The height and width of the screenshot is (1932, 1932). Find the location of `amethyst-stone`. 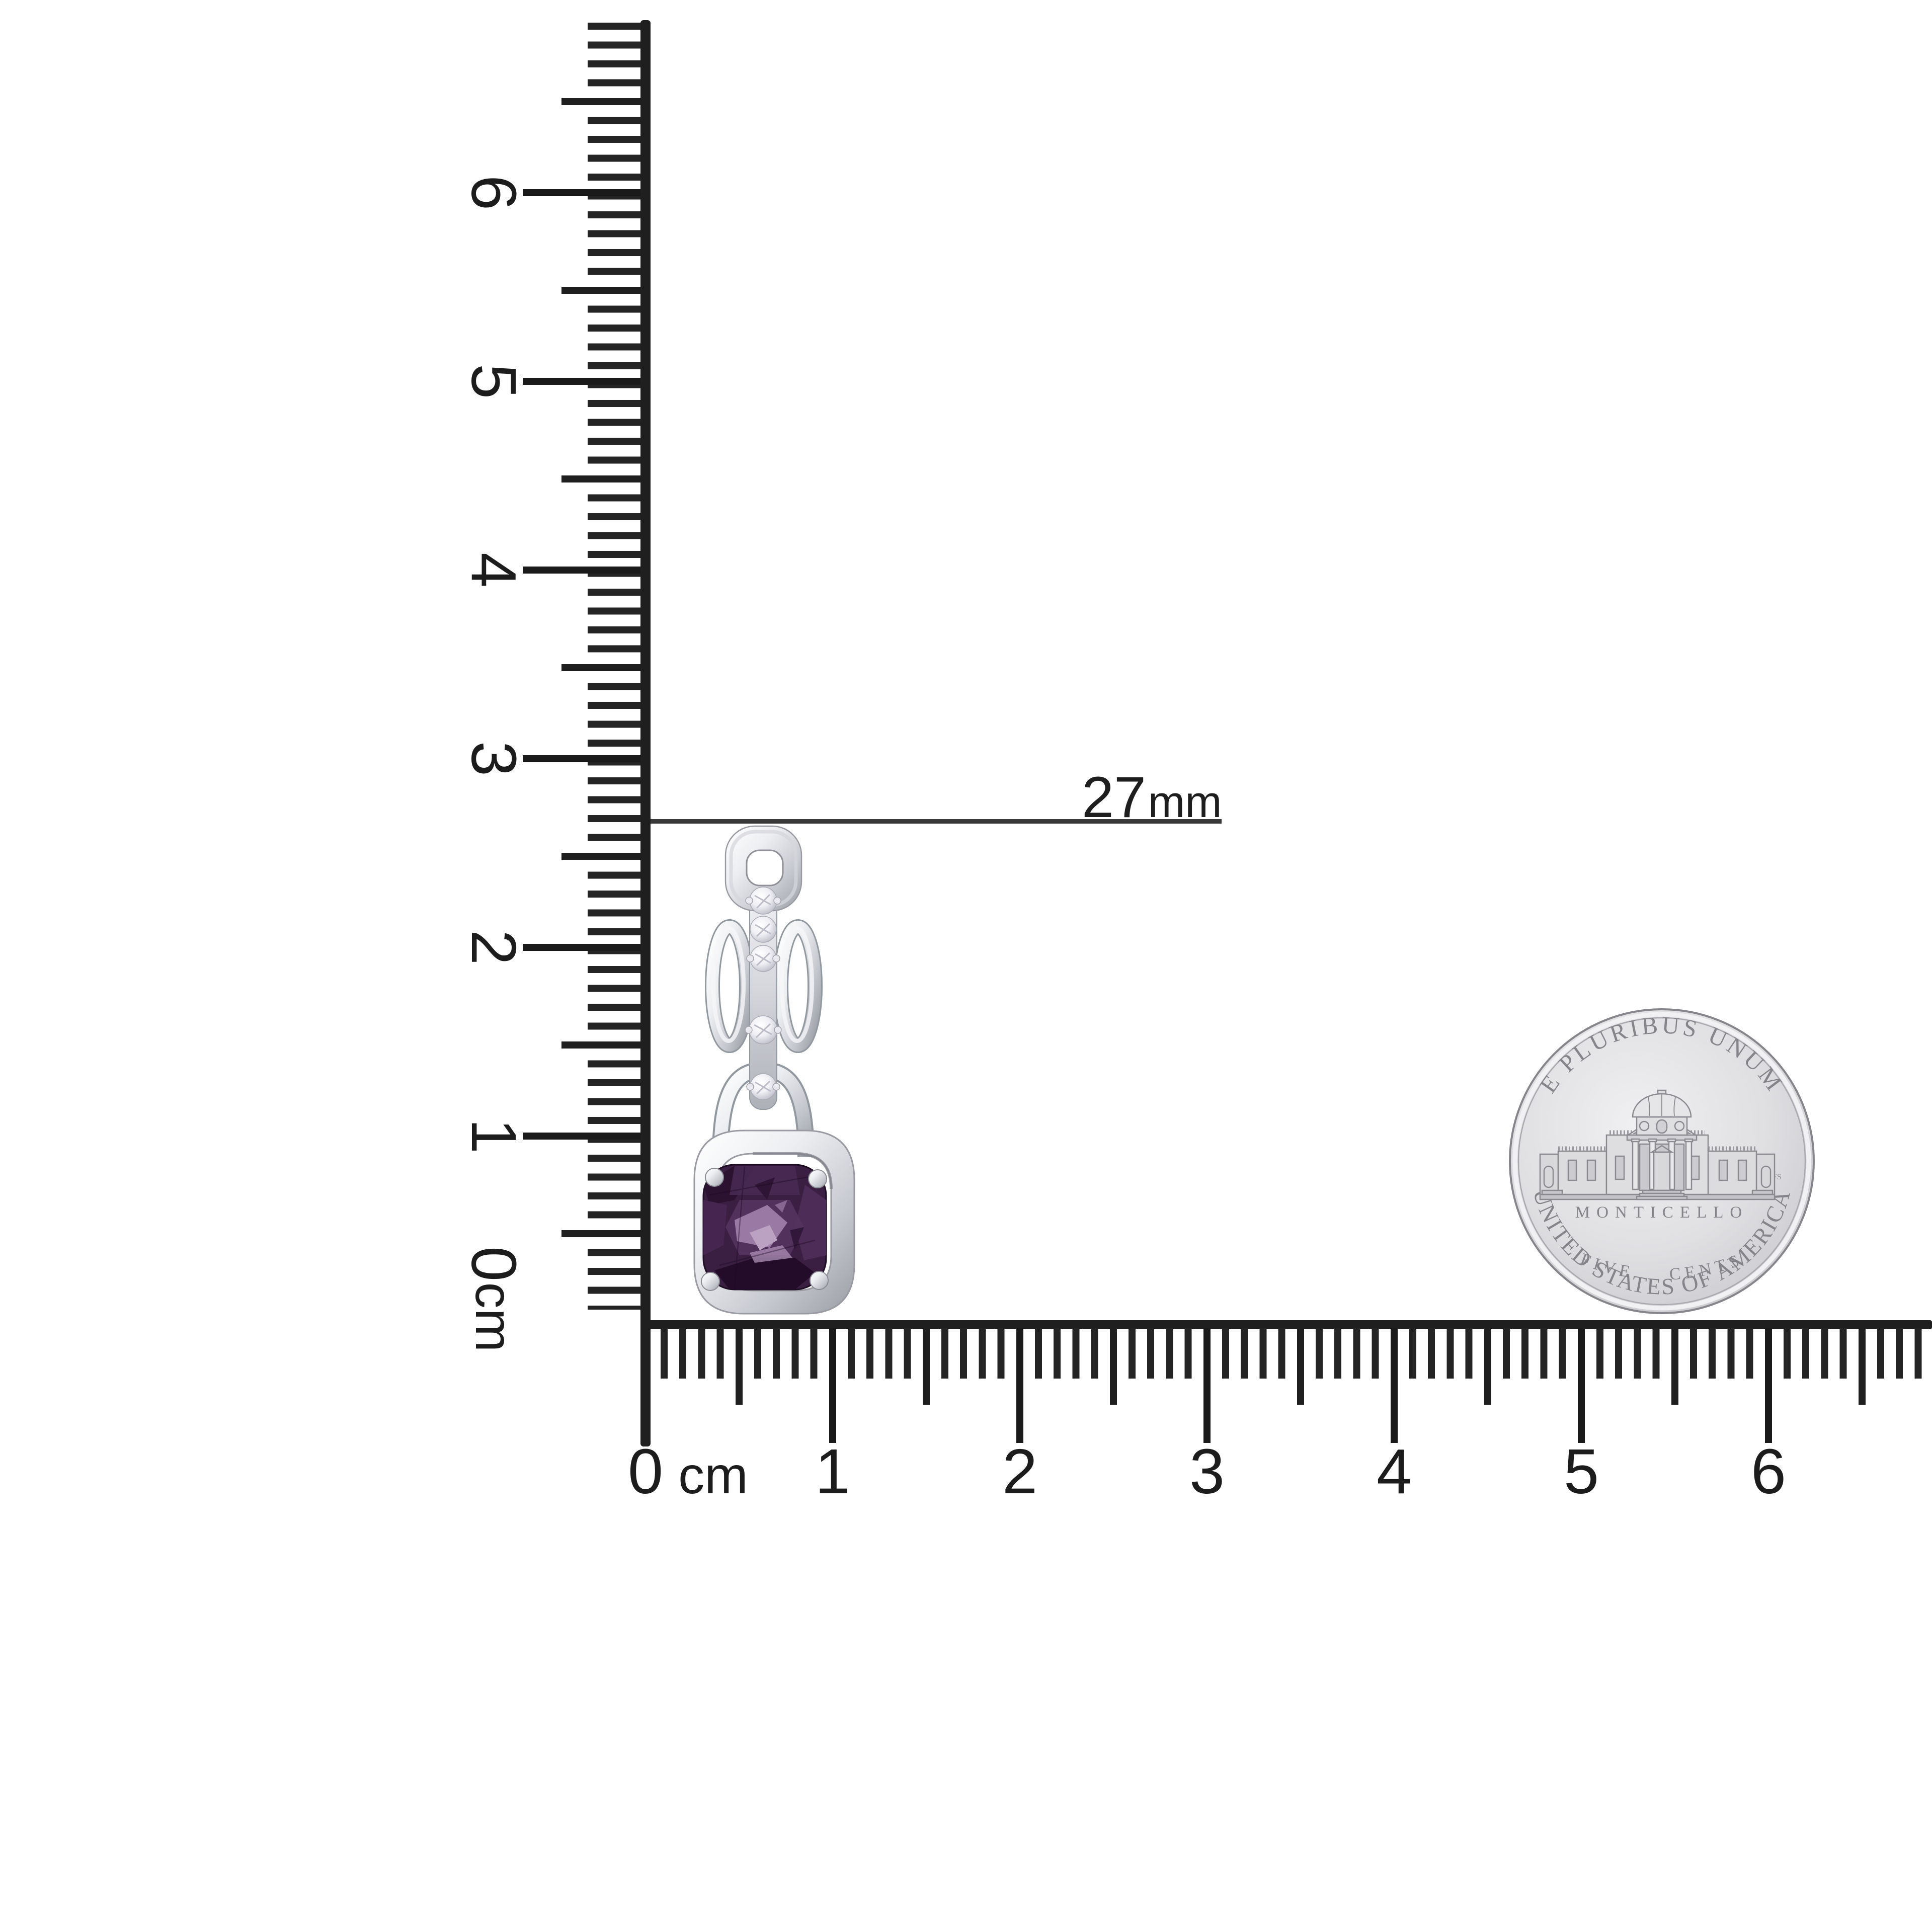

amethyst-stone is located at coordinates (765, 1227).